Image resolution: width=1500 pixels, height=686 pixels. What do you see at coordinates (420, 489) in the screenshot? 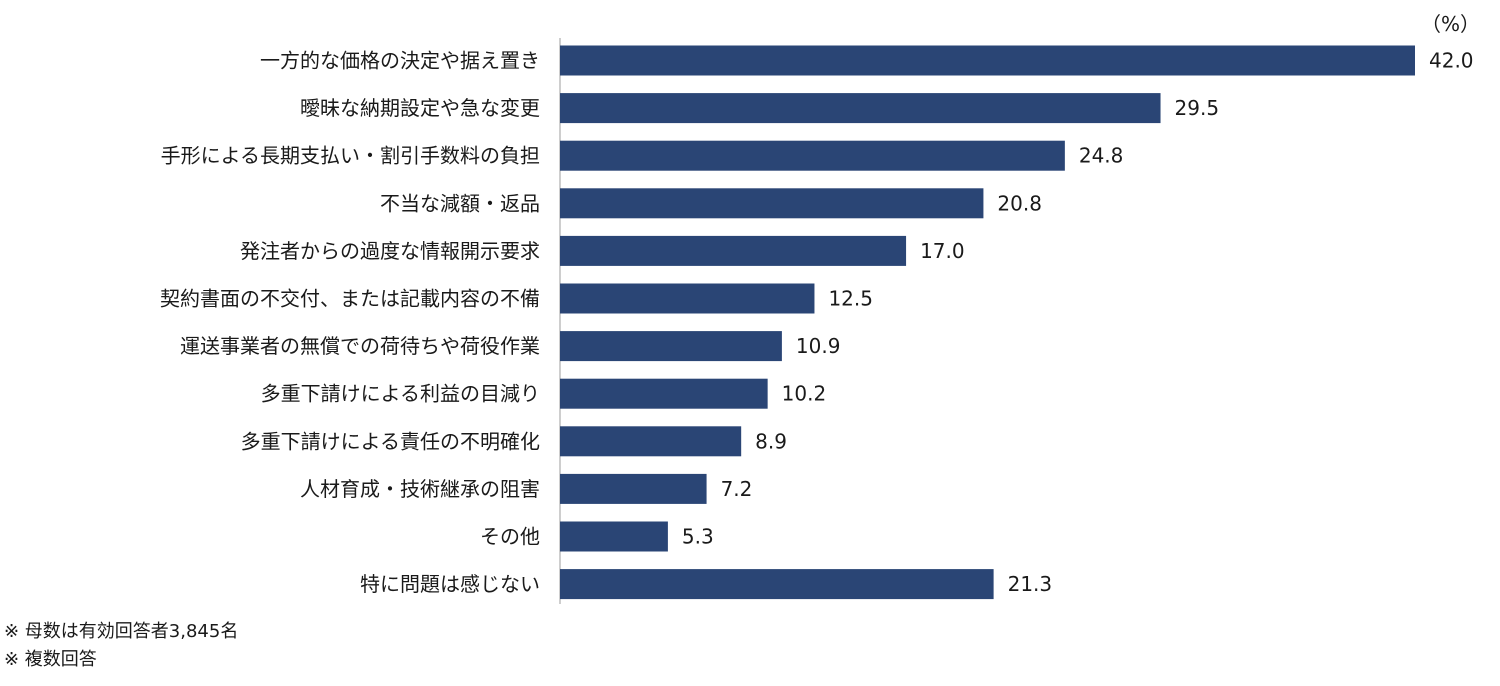
I see `category-label: 人材育成・技術継承の阻害` at bounding box center [420, 489].